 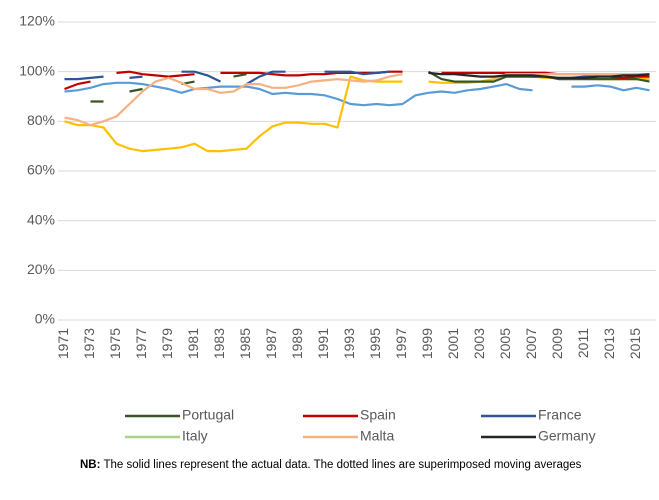 I want to click on legend-label: Germany, so click(x=567, y=436).